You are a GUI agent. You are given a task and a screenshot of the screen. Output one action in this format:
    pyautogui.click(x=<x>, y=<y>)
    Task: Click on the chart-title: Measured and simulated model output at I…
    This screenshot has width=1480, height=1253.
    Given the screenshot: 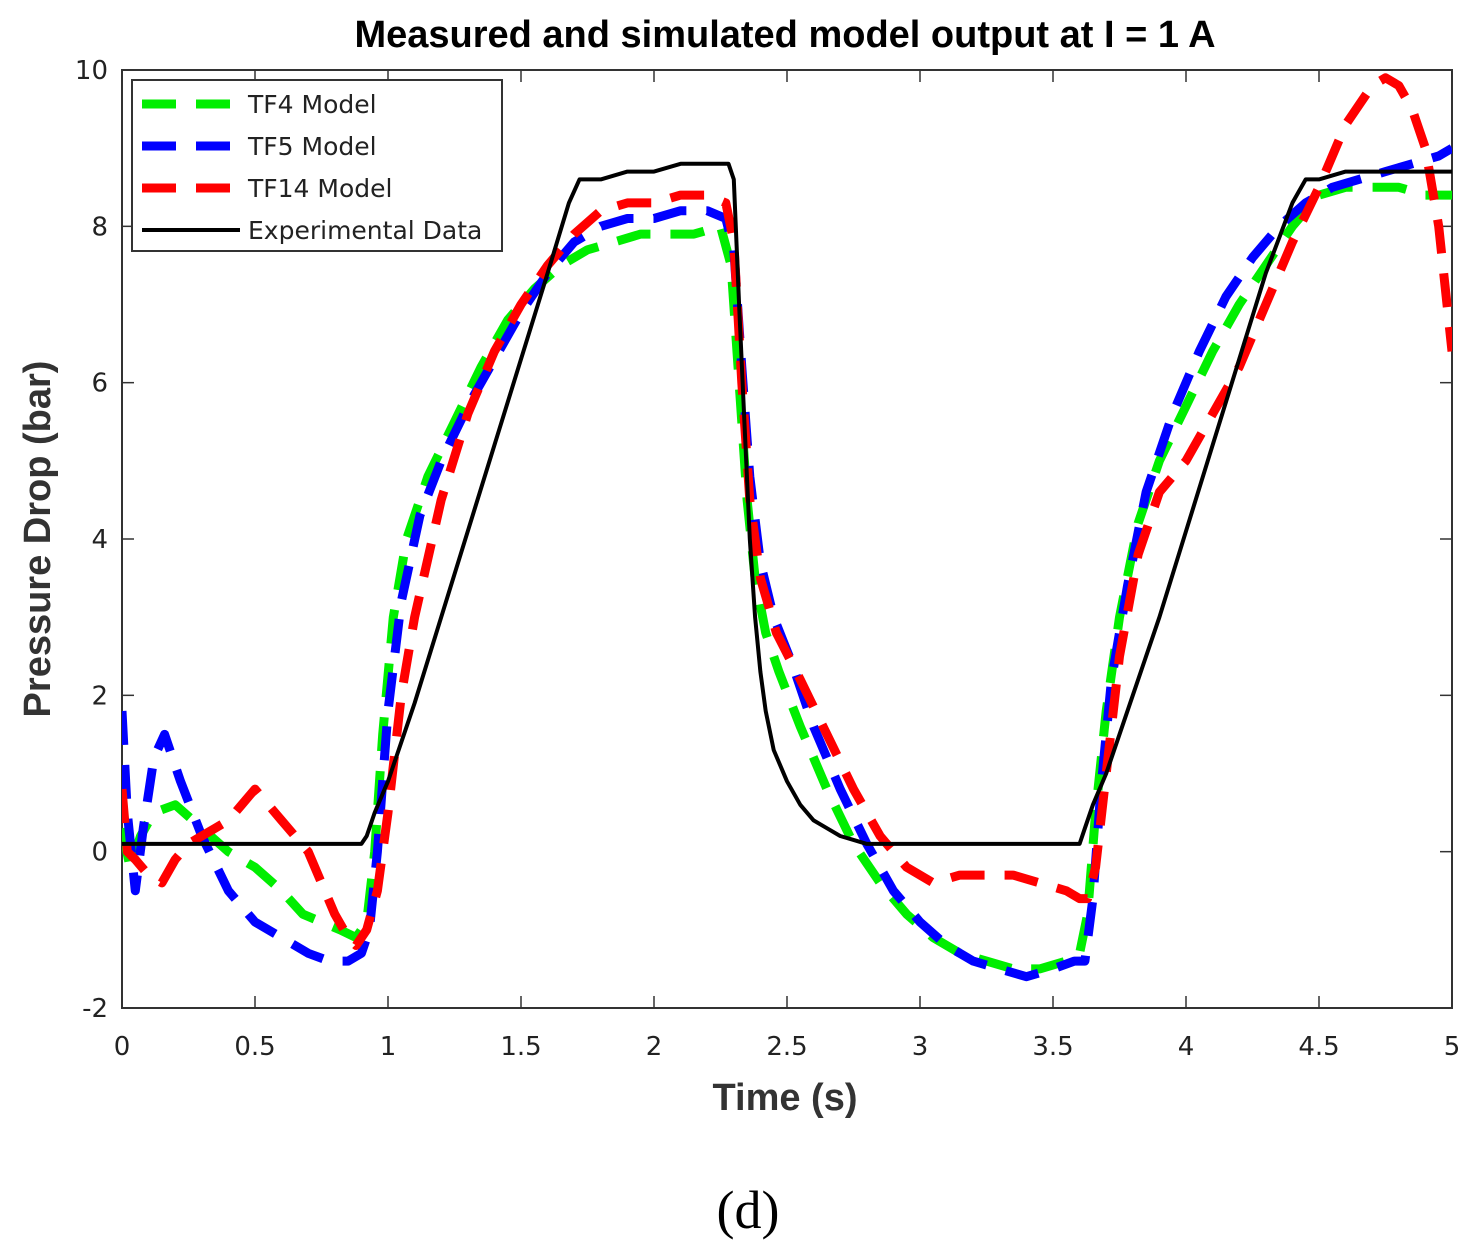 What is the action you would take?
    pyautogui.click(x=784, y=35)
    